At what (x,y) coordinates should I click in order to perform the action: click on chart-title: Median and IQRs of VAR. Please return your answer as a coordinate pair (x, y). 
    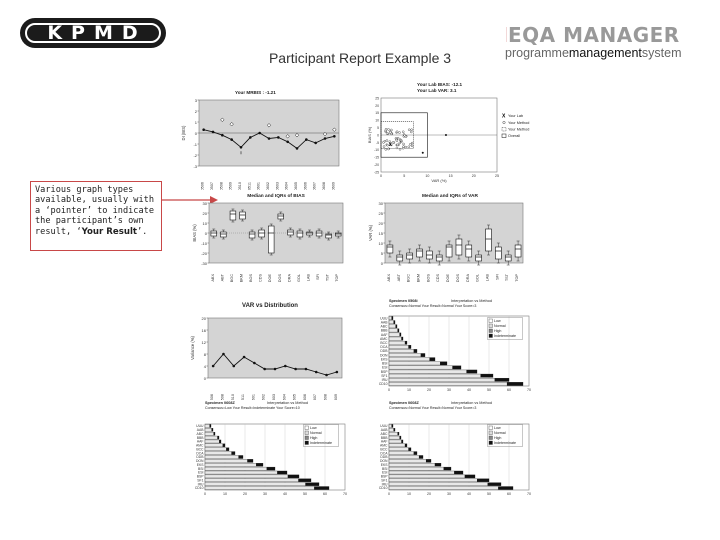
    Looking at the image, I should click on (450, 196).